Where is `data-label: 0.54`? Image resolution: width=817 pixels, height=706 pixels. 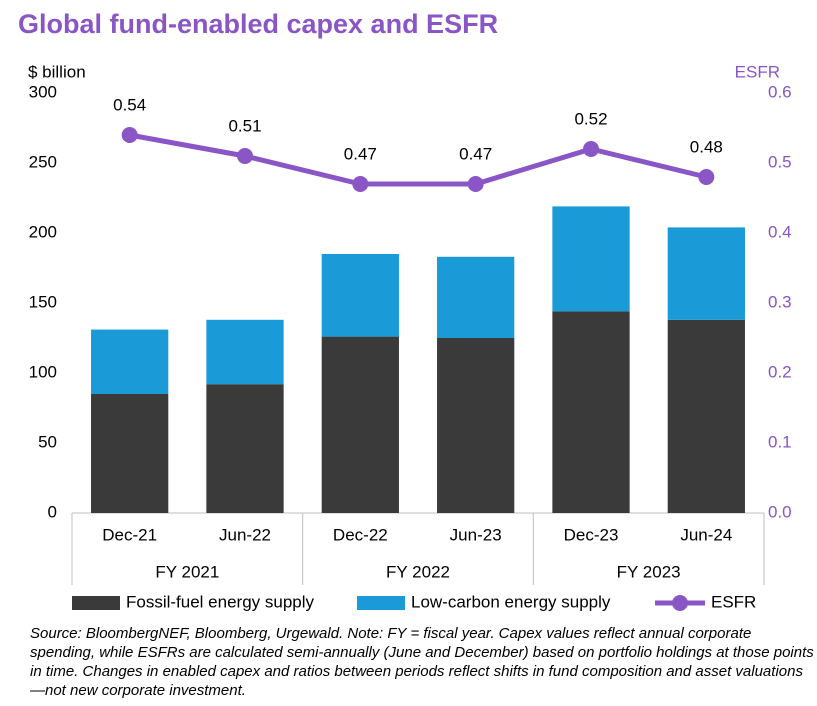 data-label: 0.54 is located at coordinates (129, 104).